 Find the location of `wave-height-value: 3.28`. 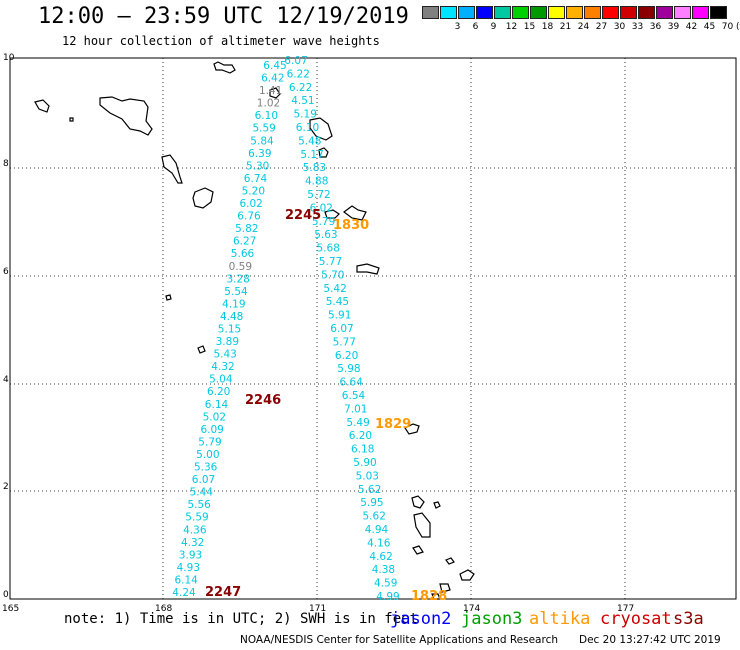

wave-height-value: 3.28 is located at coordinates (237, 279).